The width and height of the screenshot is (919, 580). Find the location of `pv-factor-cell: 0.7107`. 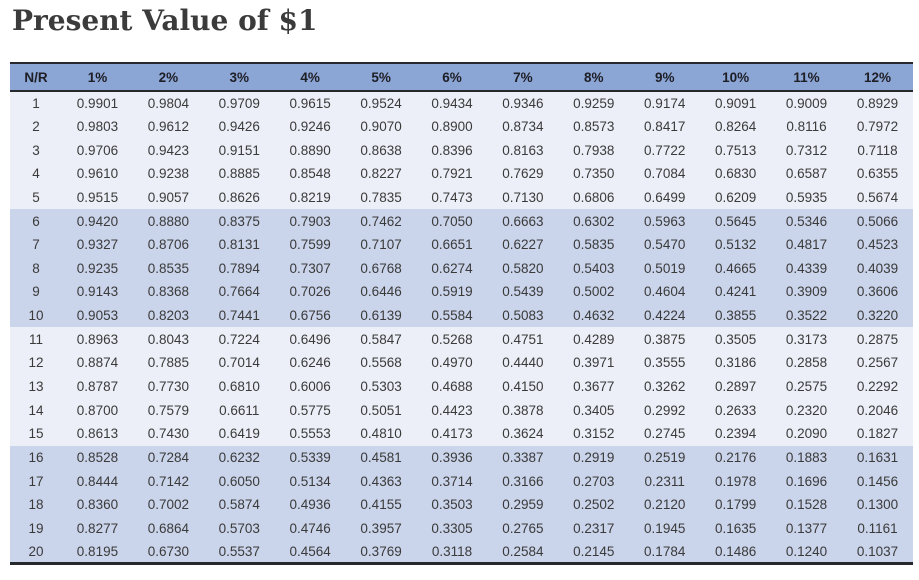

pv-factor-cell: 0.7107 is located at coordinates (381, 244).